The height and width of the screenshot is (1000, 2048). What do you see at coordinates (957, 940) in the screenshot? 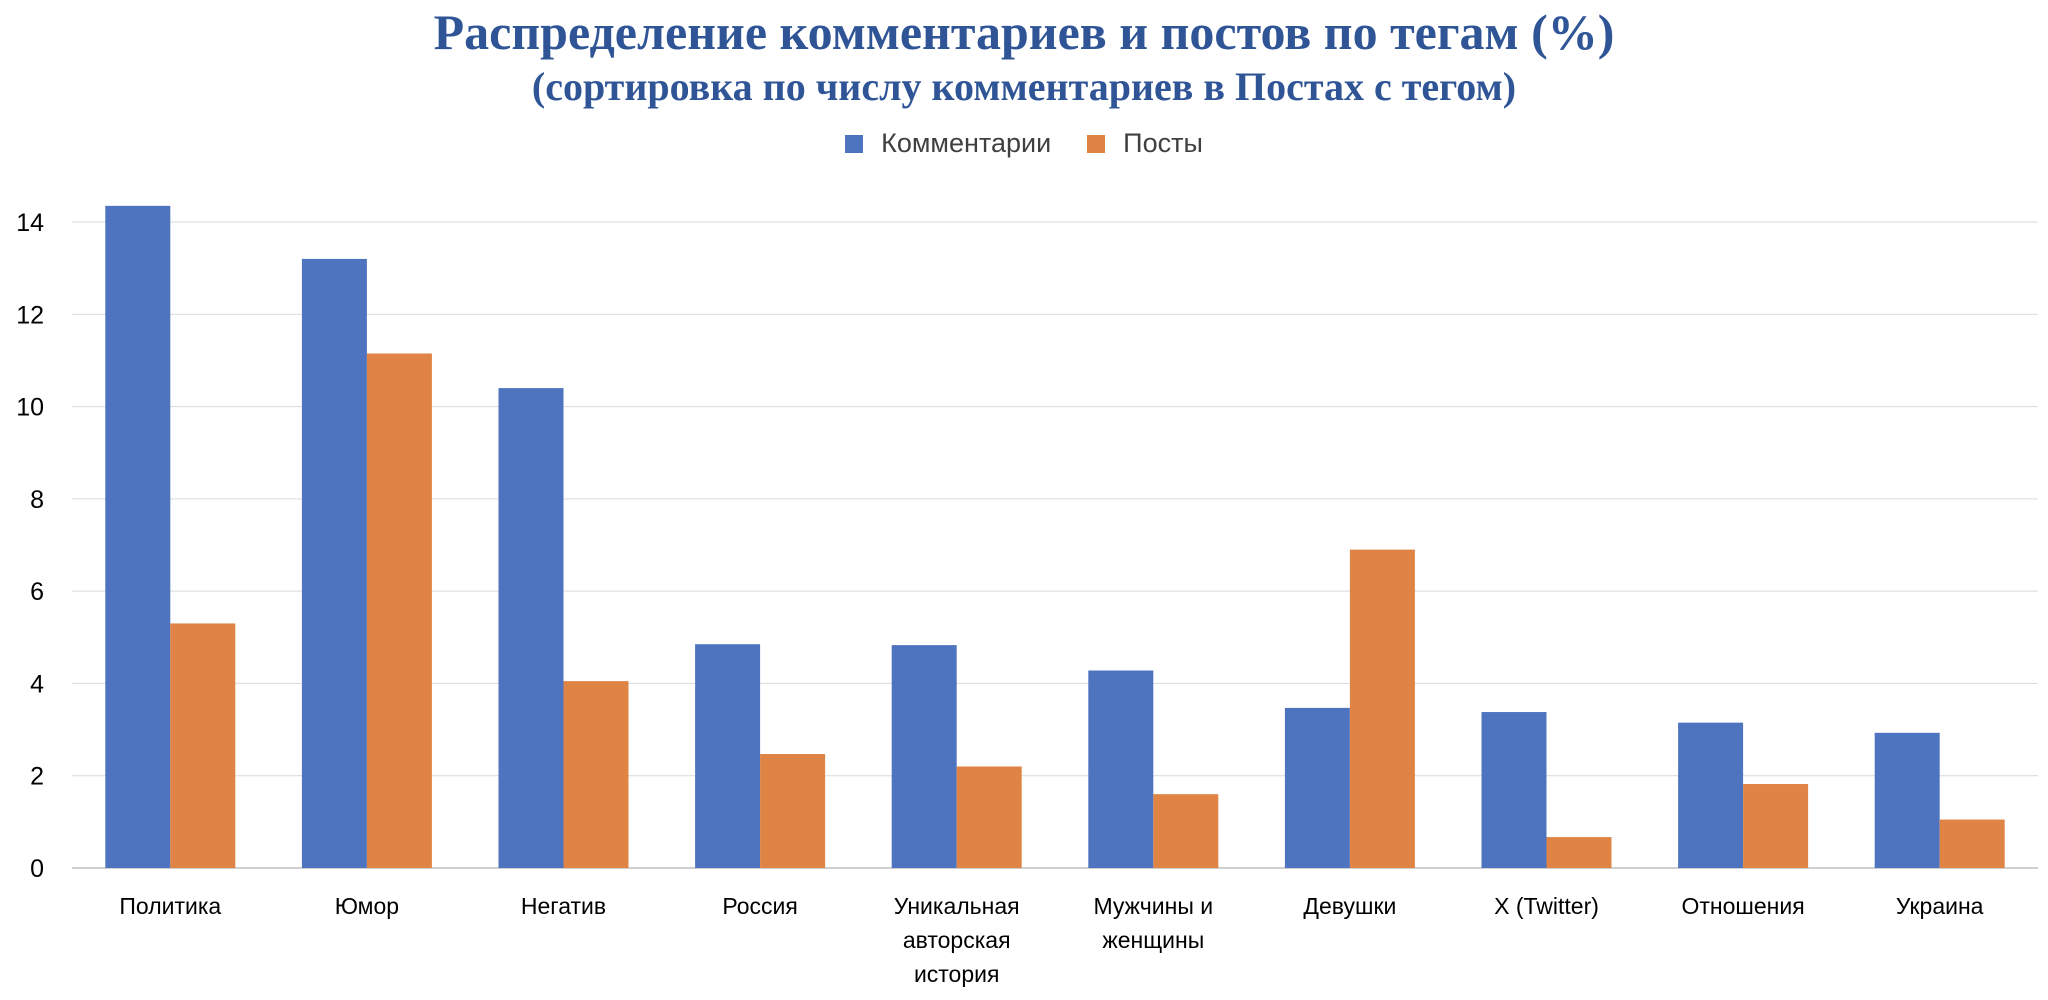
I see `x-category-label: Уникальная авторская история` at bounding box center [957, 940].